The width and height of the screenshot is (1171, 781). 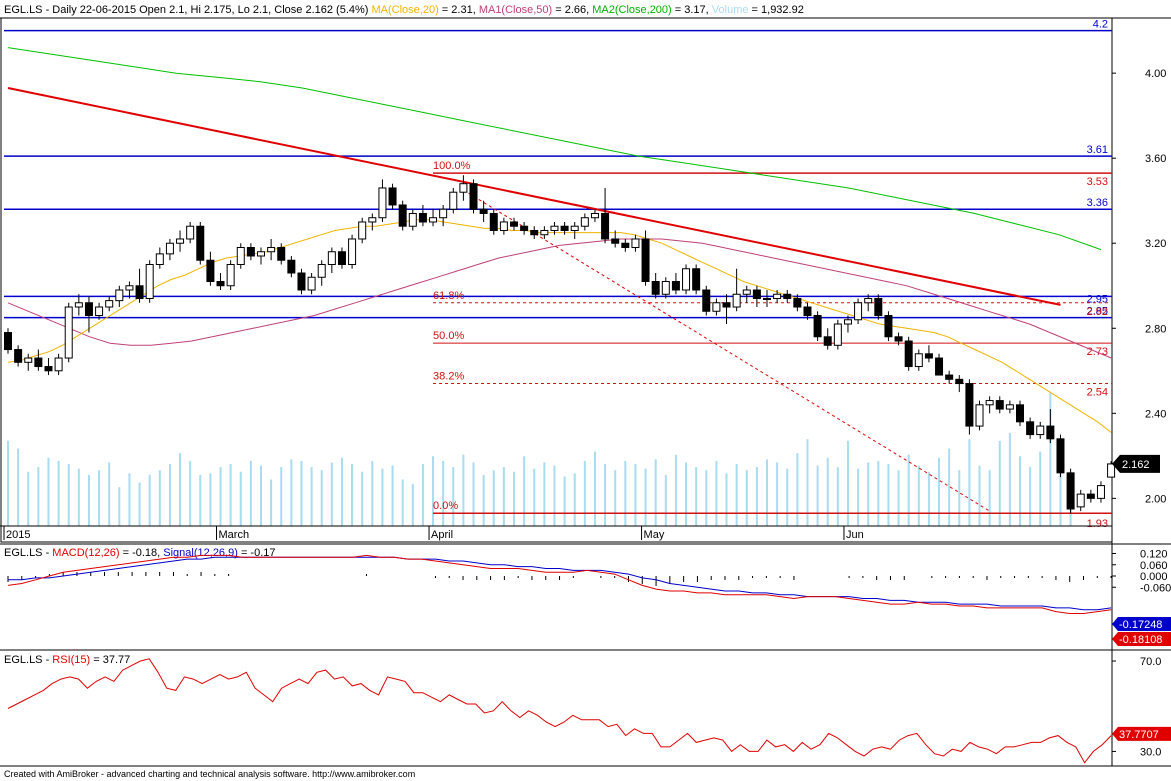 What do you see at coordinates (1155, 244) in the screenshot?
I see `y-tick-label: 3.20` at bounding box center [1155, 244].